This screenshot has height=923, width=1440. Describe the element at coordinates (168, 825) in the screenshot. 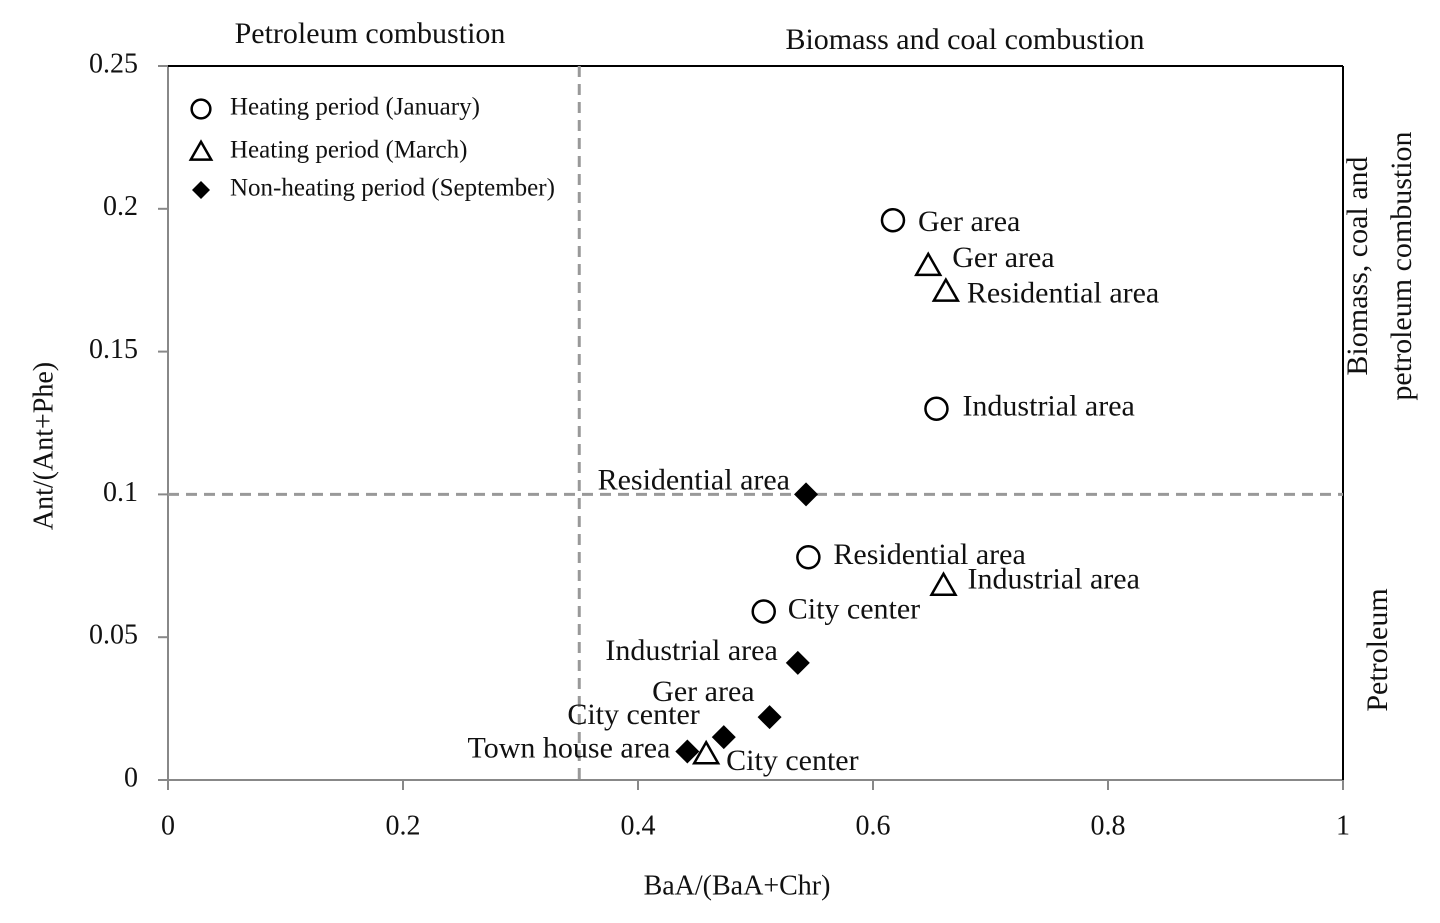

I see `x-tick-label: 0` at that location.